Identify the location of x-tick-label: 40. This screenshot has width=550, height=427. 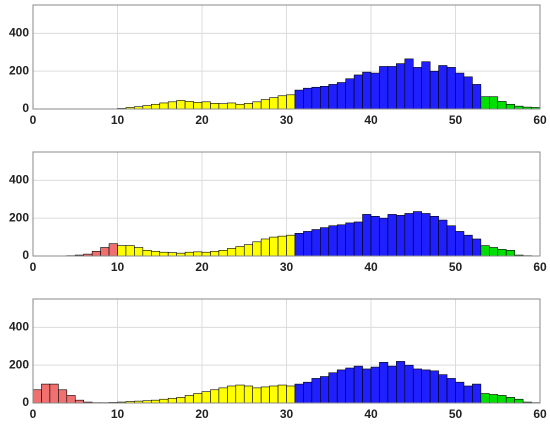
(371, 120).